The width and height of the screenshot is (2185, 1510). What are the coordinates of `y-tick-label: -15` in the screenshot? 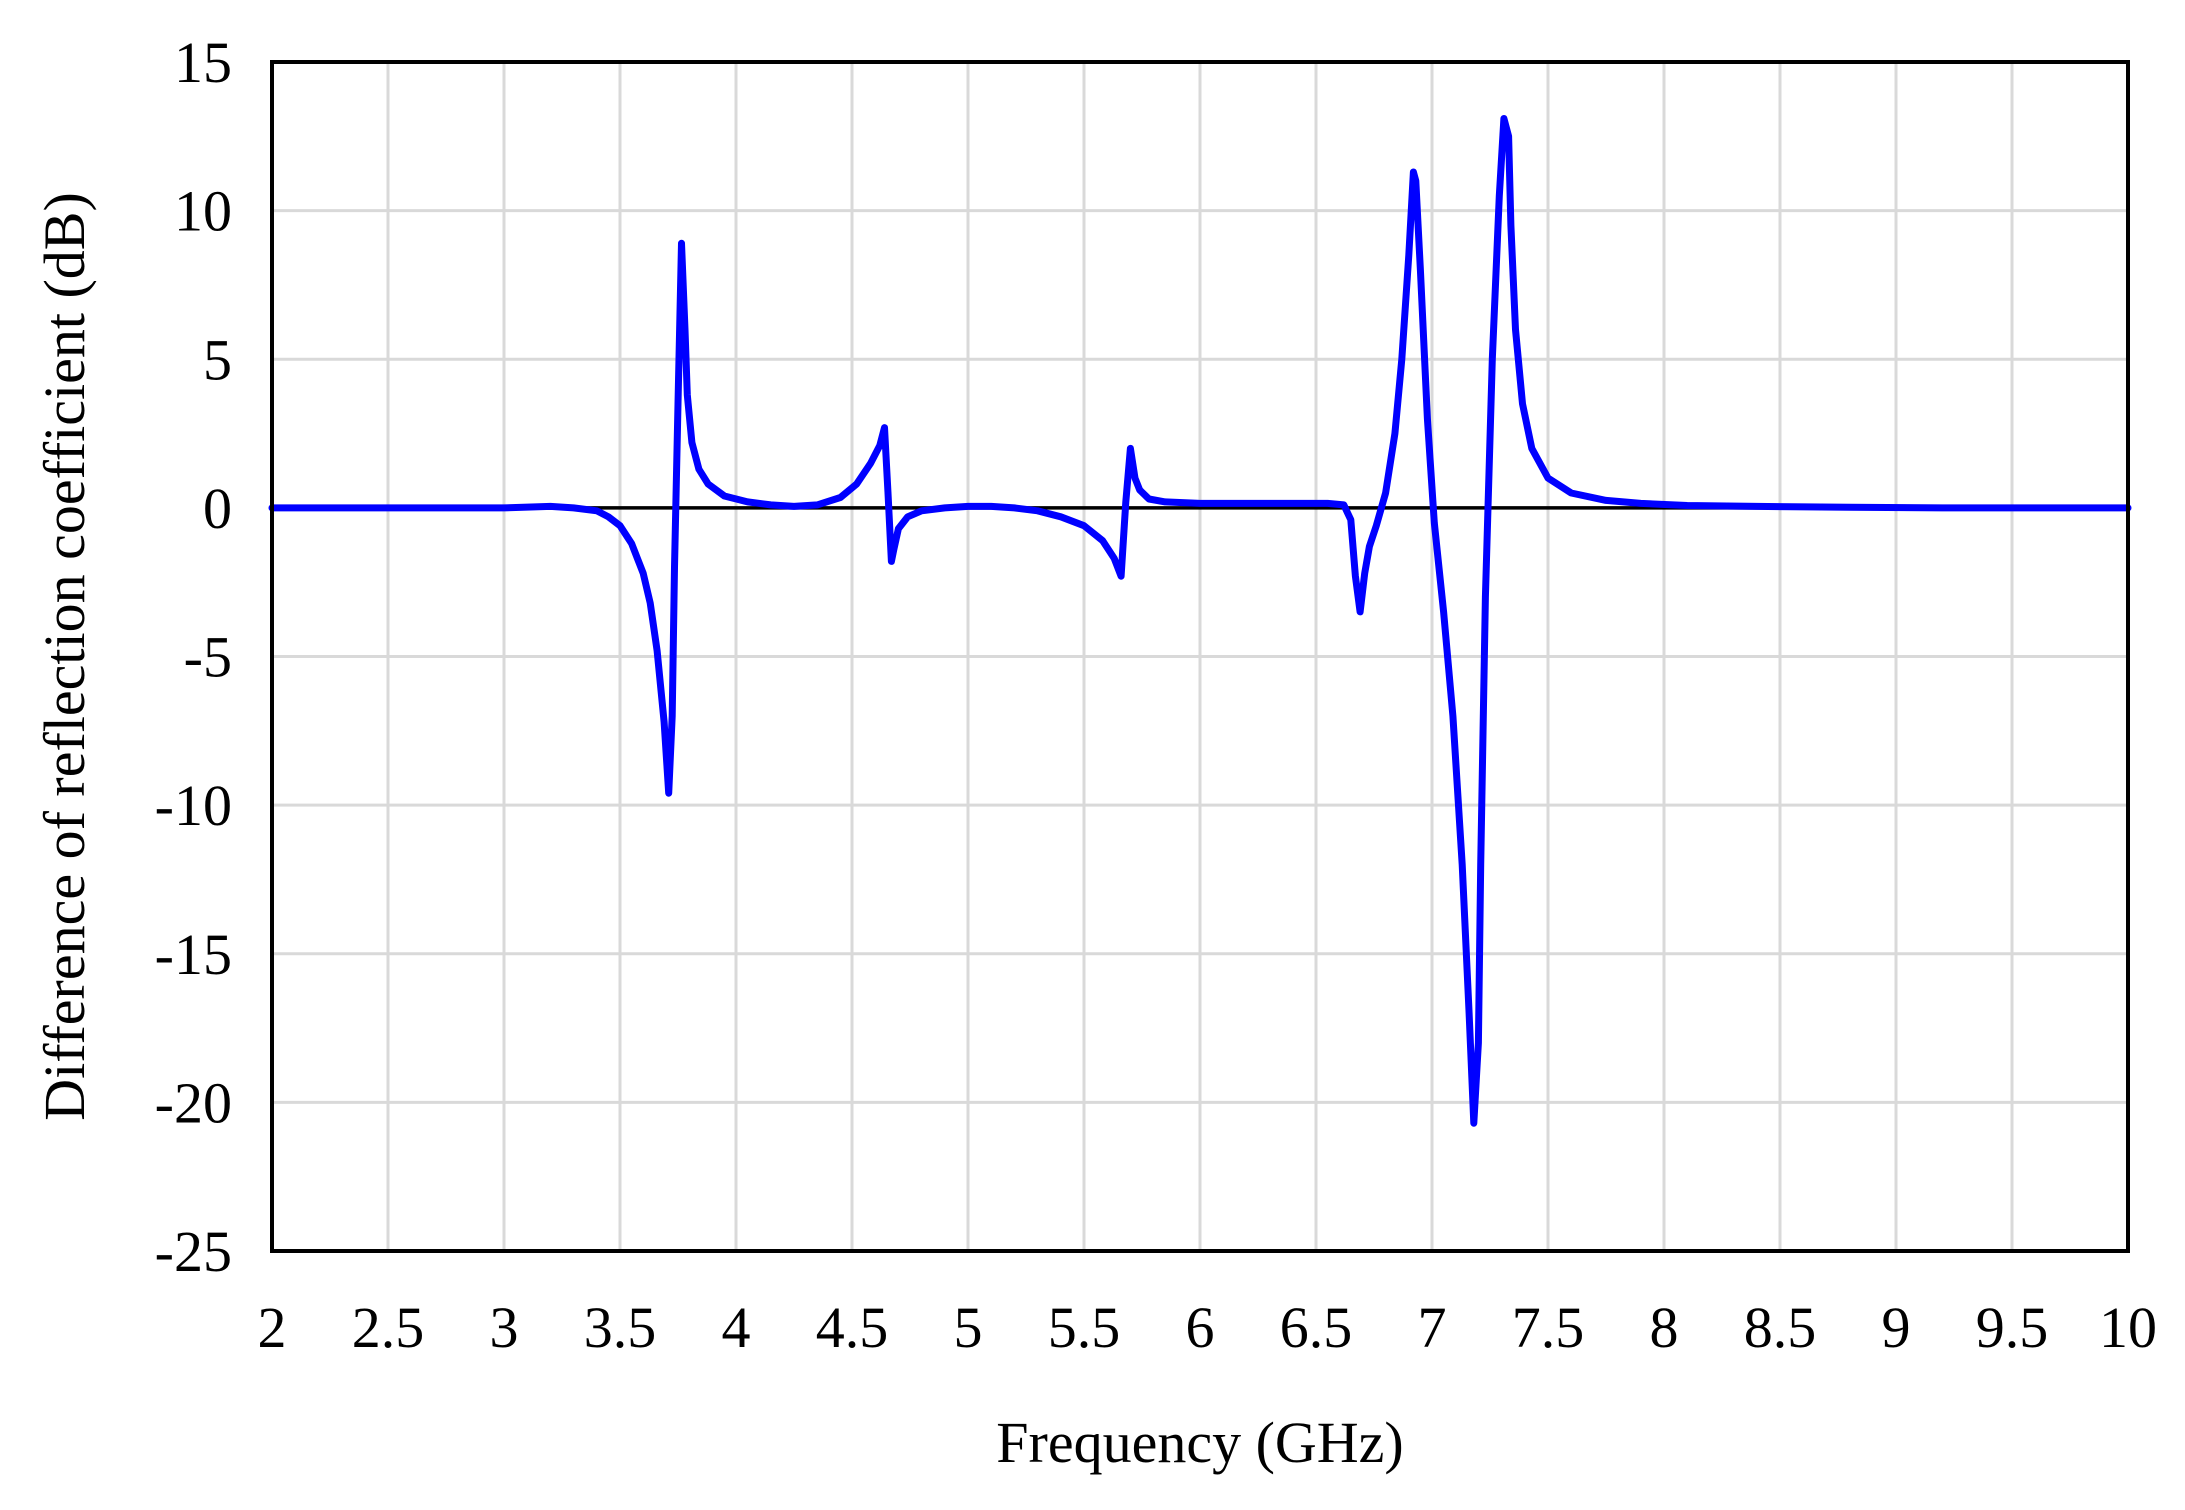 It's located at (193, 954).